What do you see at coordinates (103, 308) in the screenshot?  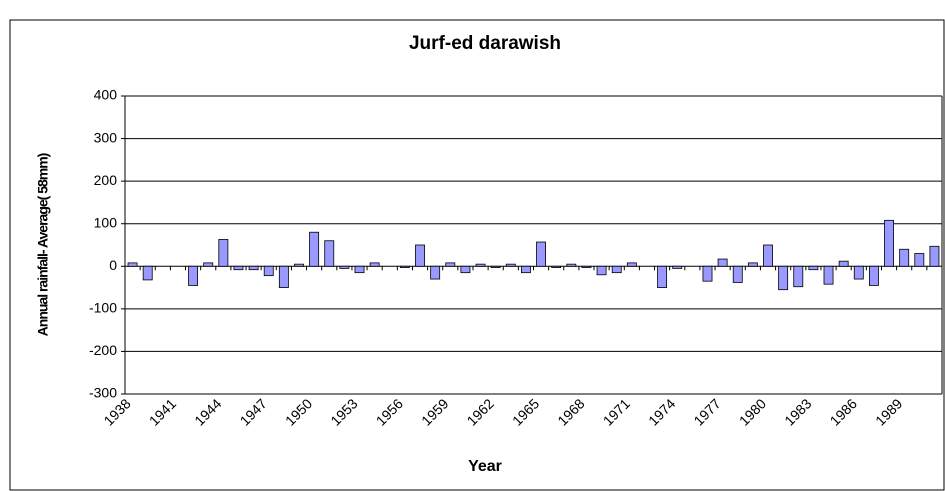 I see `y-tick-label: -100` at bounding box center [103, 308].